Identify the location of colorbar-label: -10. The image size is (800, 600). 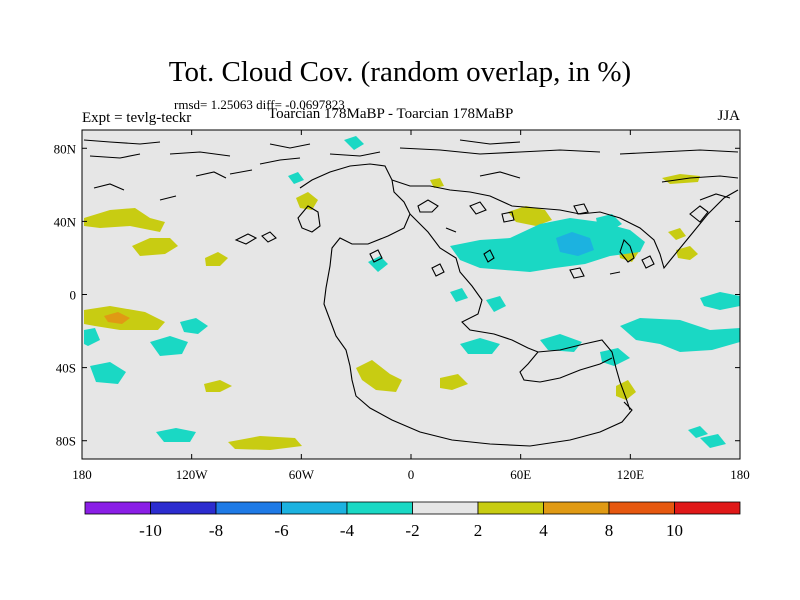
(150, 530).